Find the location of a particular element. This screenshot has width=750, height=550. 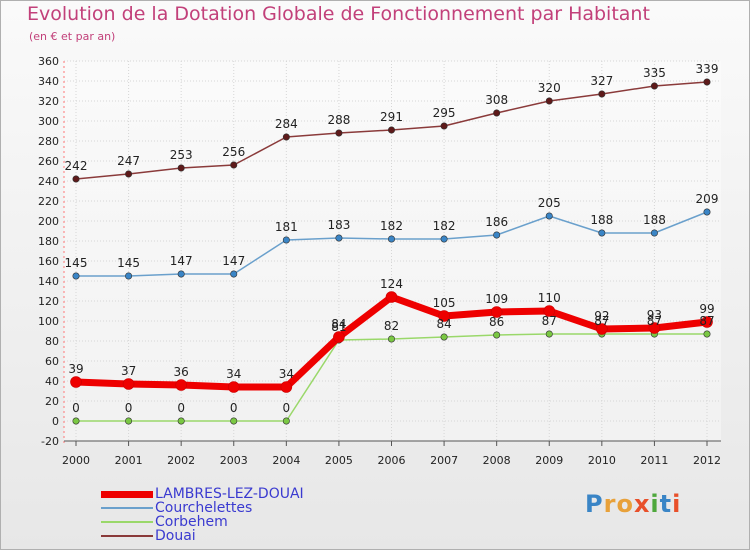

legend-label: Douai is located at coordinates (175, 536).